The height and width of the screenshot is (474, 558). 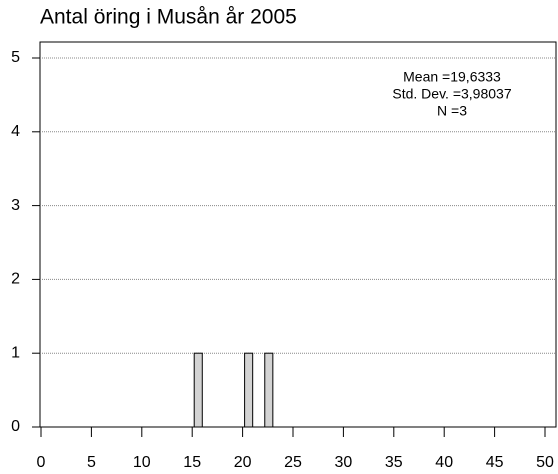 I want to click on x-tick-label: 50, so click(x=545, y=462).